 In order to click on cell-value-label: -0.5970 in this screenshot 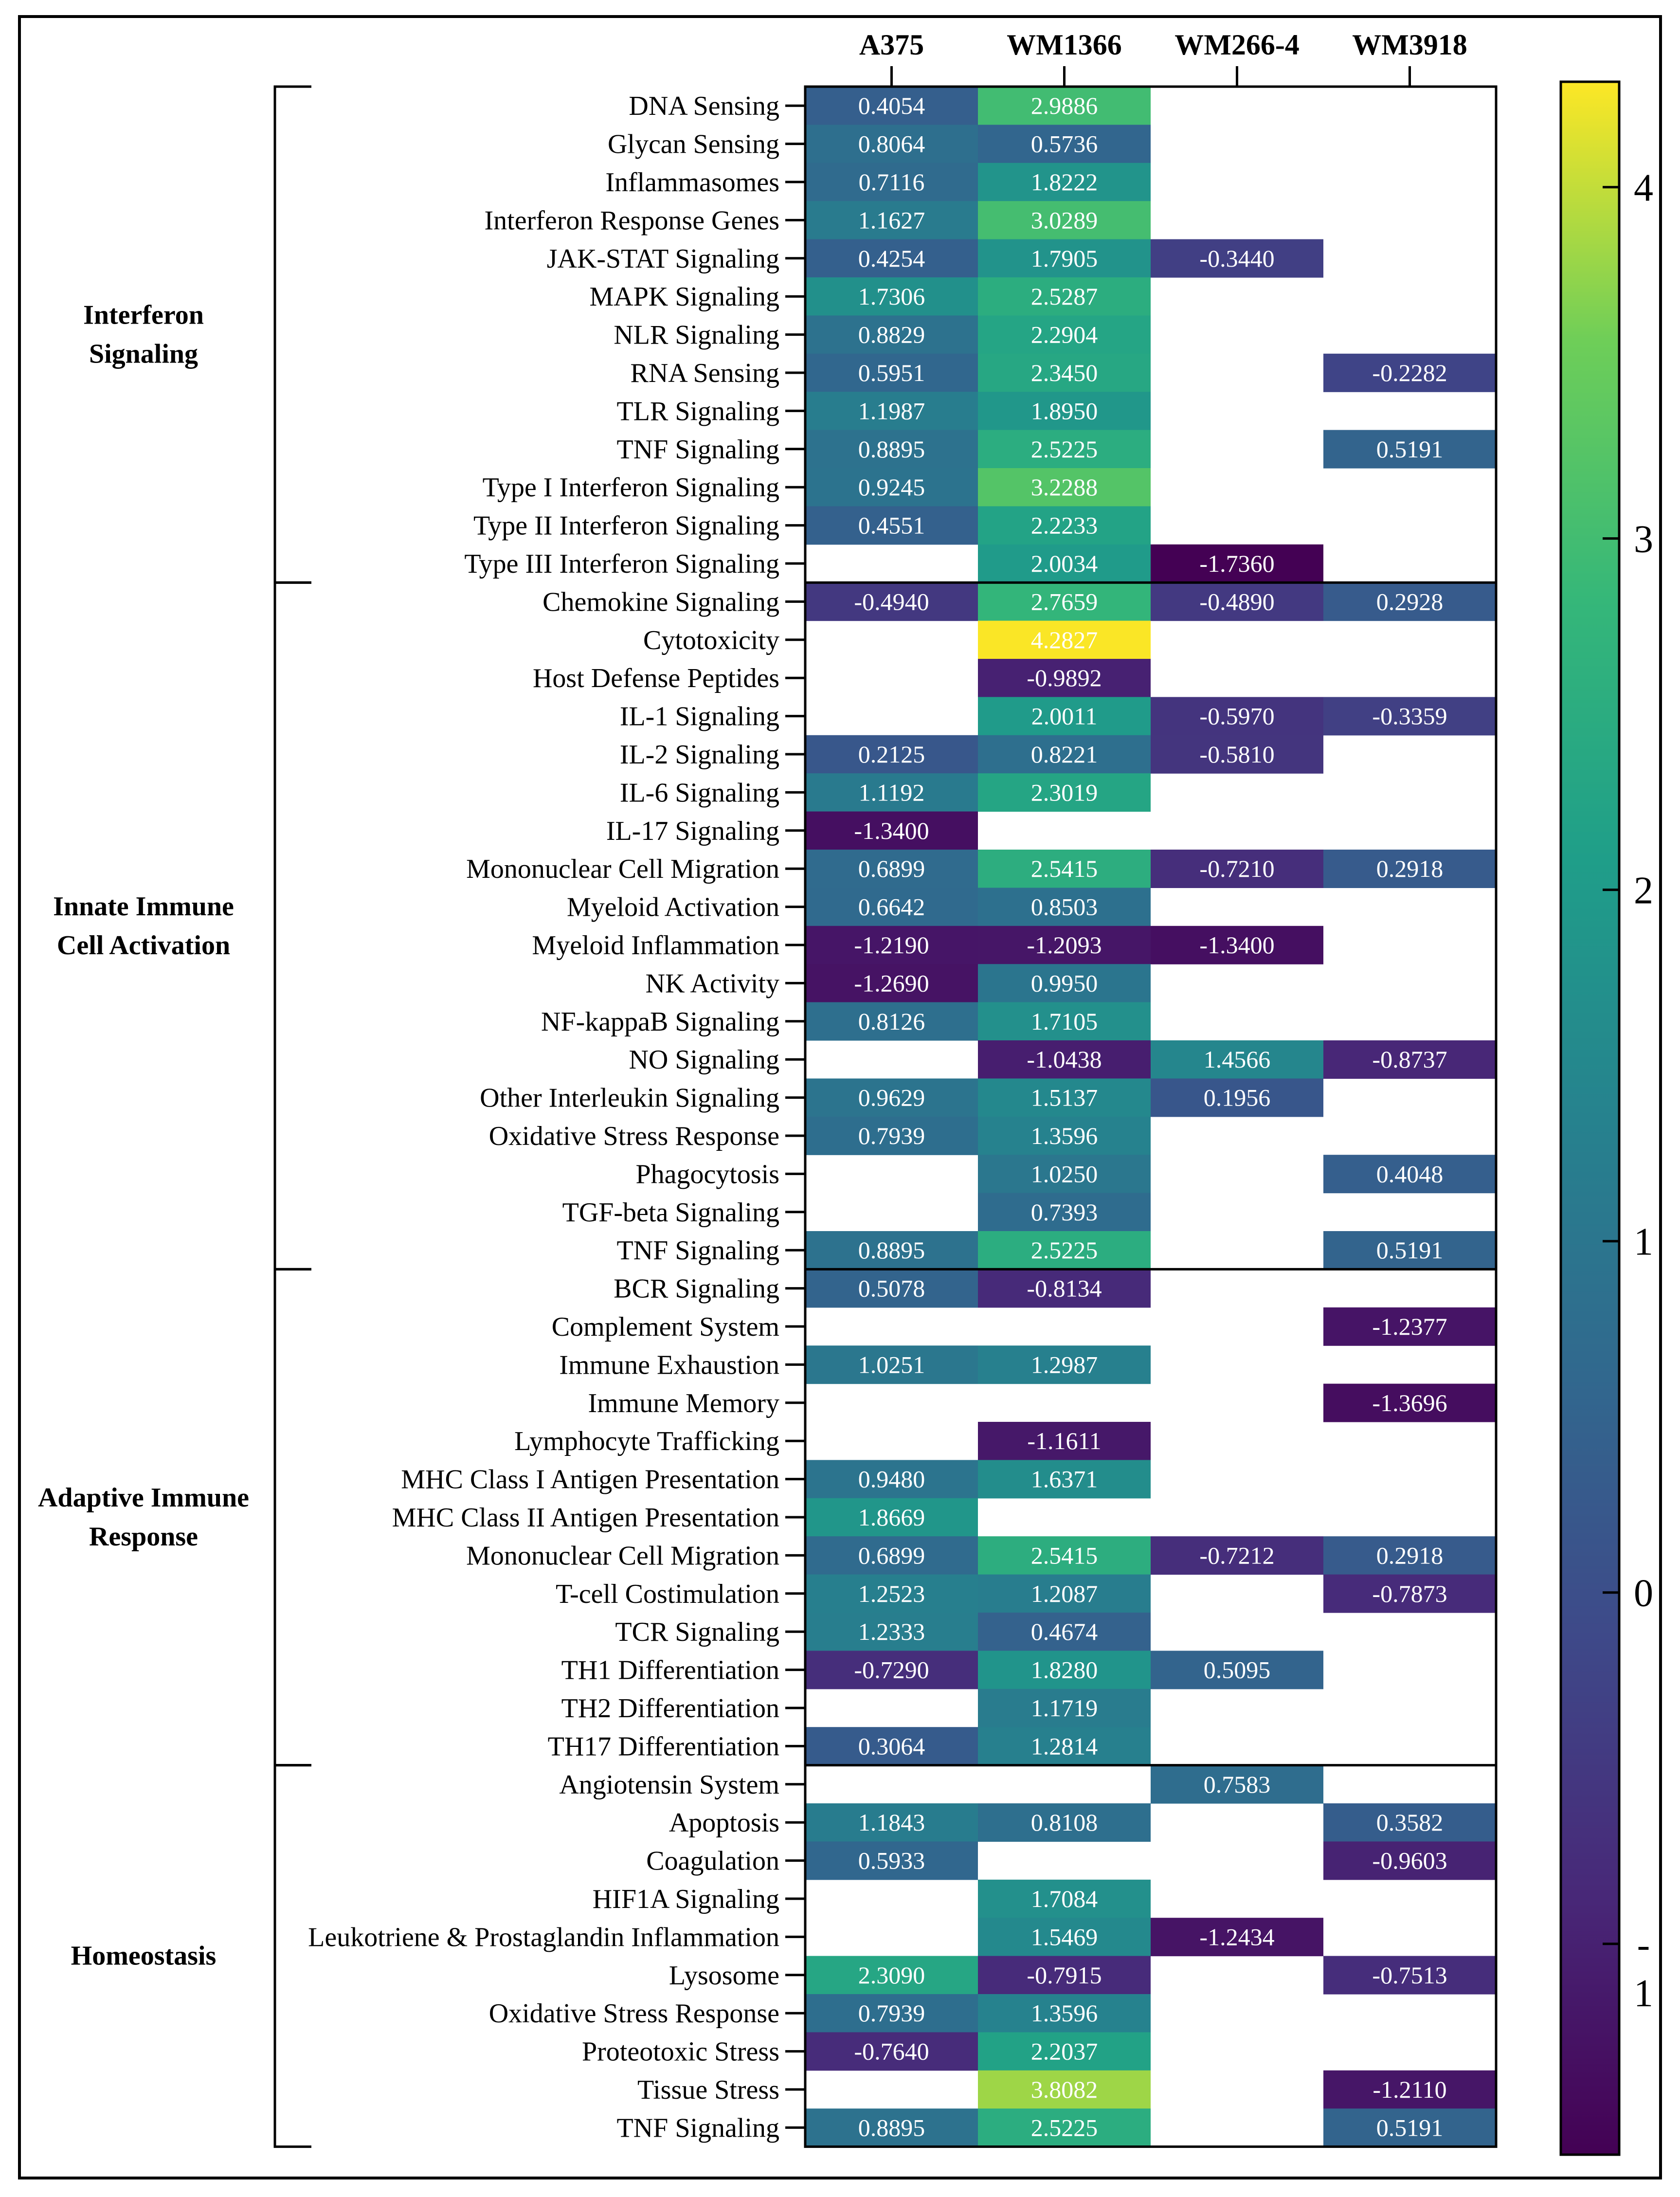, I will do `click(1236, 716)`.